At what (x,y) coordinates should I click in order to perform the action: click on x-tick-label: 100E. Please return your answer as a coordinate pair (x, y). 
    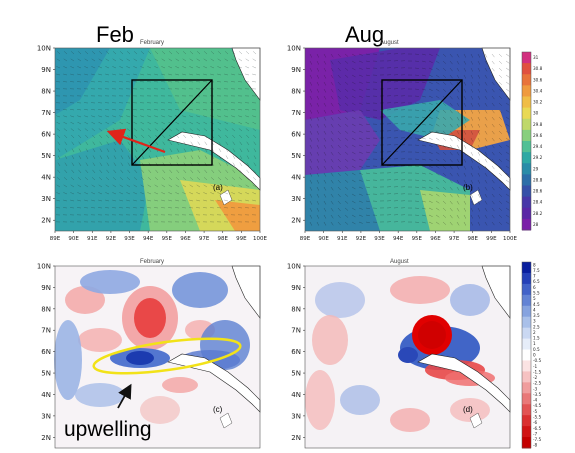
    Looking at the image, I should click on (510, 239).